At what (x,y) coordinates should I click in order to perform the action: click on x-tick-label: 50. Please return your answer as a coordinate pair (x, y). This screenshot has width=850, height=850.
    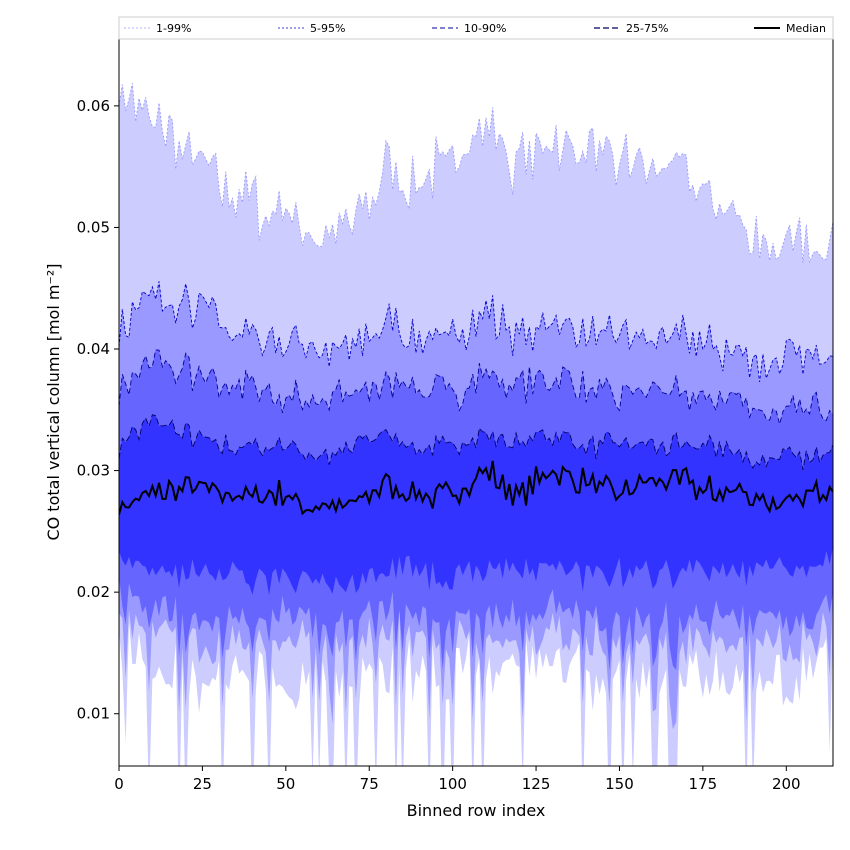
    Looking at the image, I should click on (285, 784).